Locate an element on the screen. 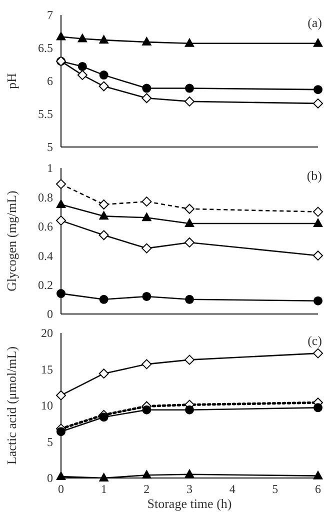  y-tick-label: 15 is located at coordinates (47, 369).